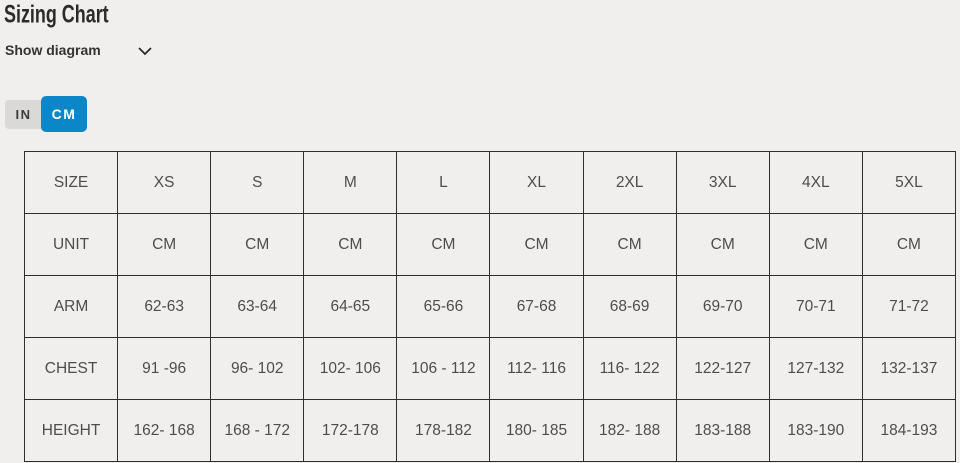 This screenshot has width=960, height=463. I want to click on unit-toggle-in-button: IN, so click(23, 114).